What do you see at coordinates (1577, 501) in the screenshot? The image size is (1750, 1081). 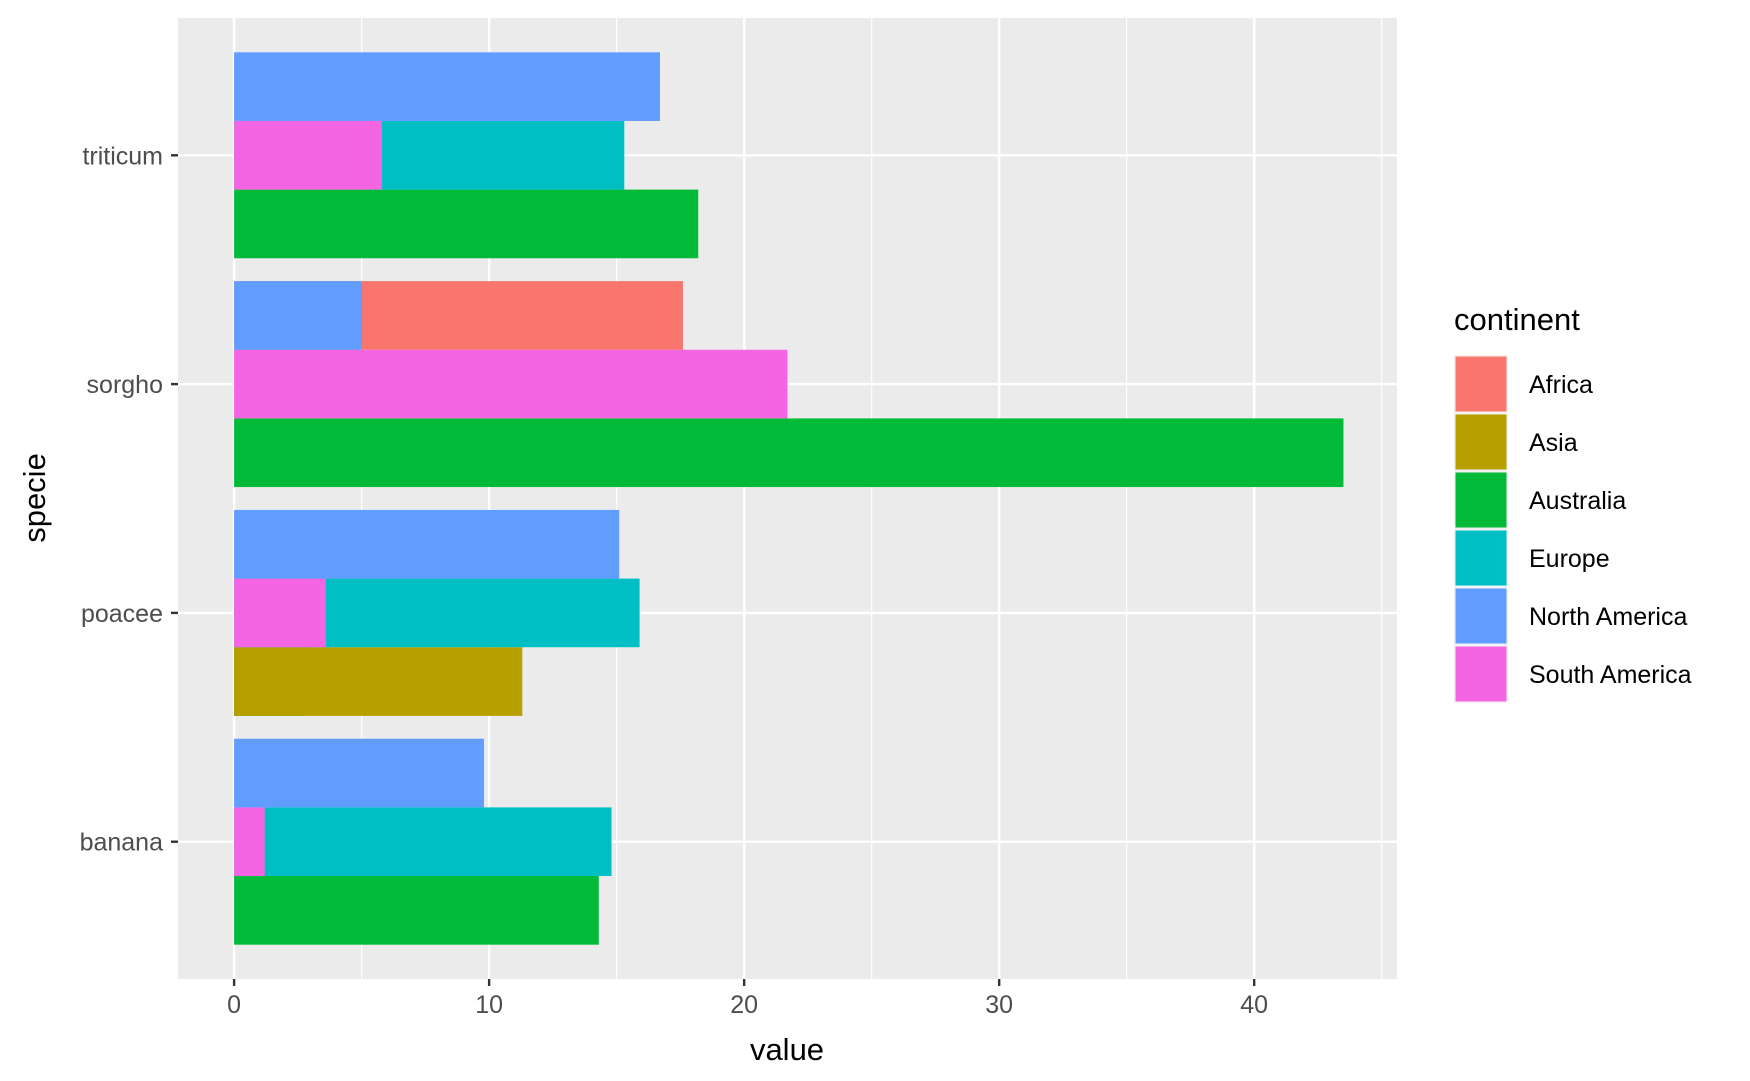 I see `legend-label: Australia` at bounding box center [1577, 501].